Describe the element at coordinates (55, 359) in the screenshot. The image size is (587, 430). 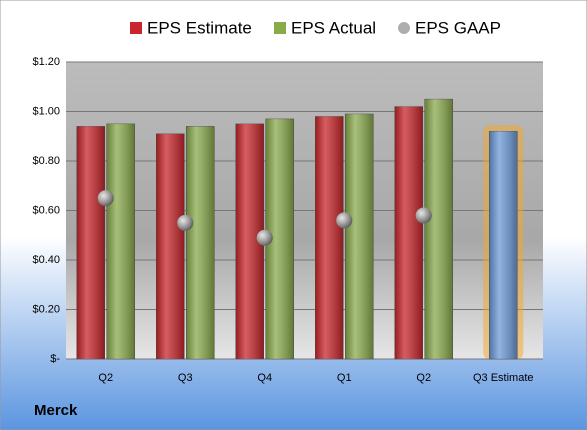
I see `y-tick-label: $-` at that location.